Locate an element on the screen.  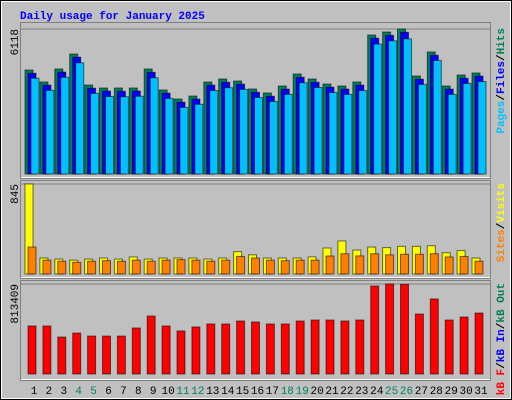
x-tick-label: 28 is located at coordinates (436, 392).